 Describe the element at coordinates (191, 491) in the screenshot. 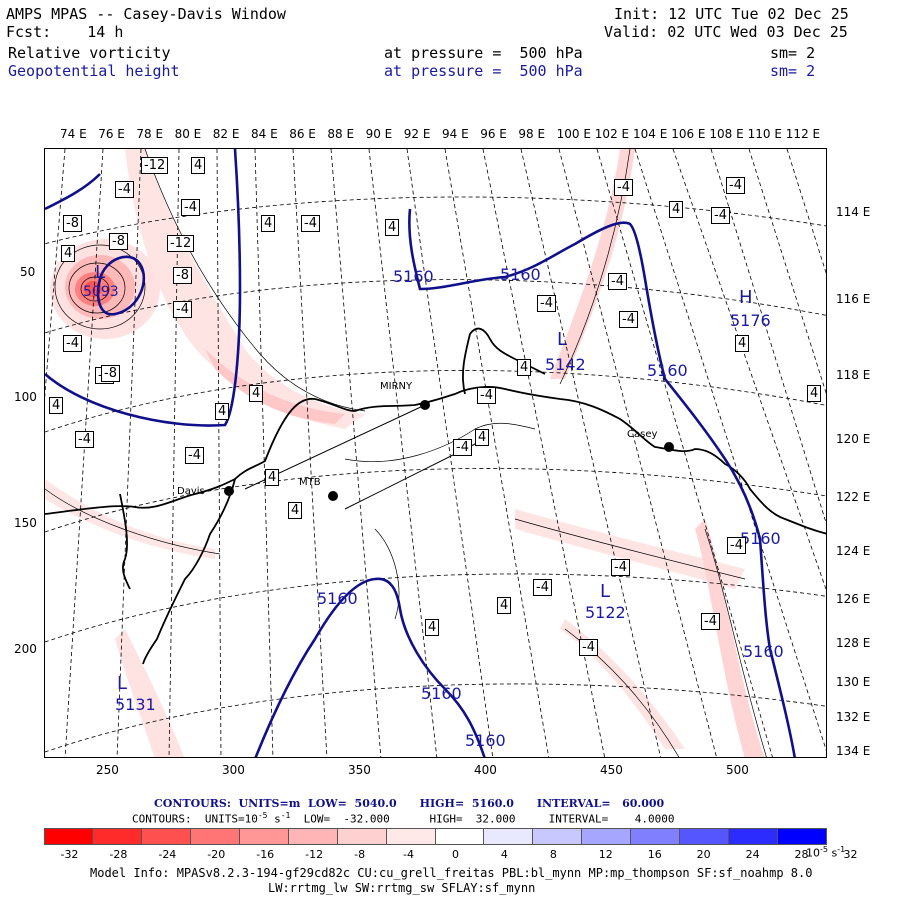

I see `station-davis: Davis` at that location.